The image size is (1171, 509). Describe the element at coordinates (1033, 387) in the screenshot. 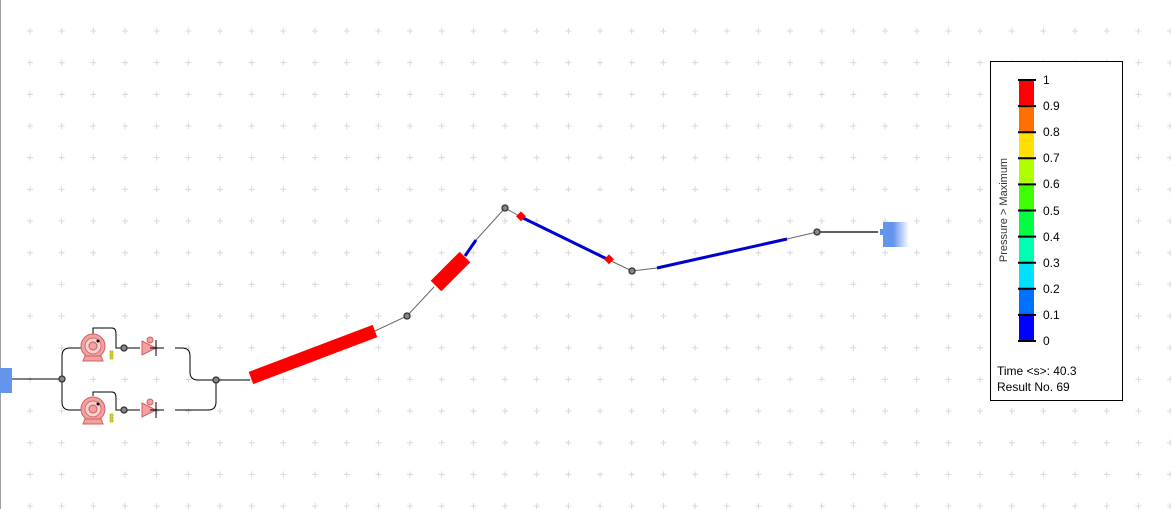

I see `result-label: Result No. 69` at that location.